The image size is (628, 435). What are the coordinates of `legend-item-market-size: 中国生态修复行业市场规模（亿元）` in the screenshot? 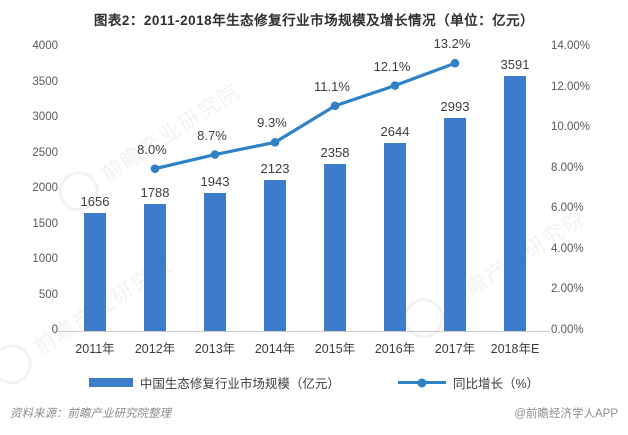 It's located at (214, 382).